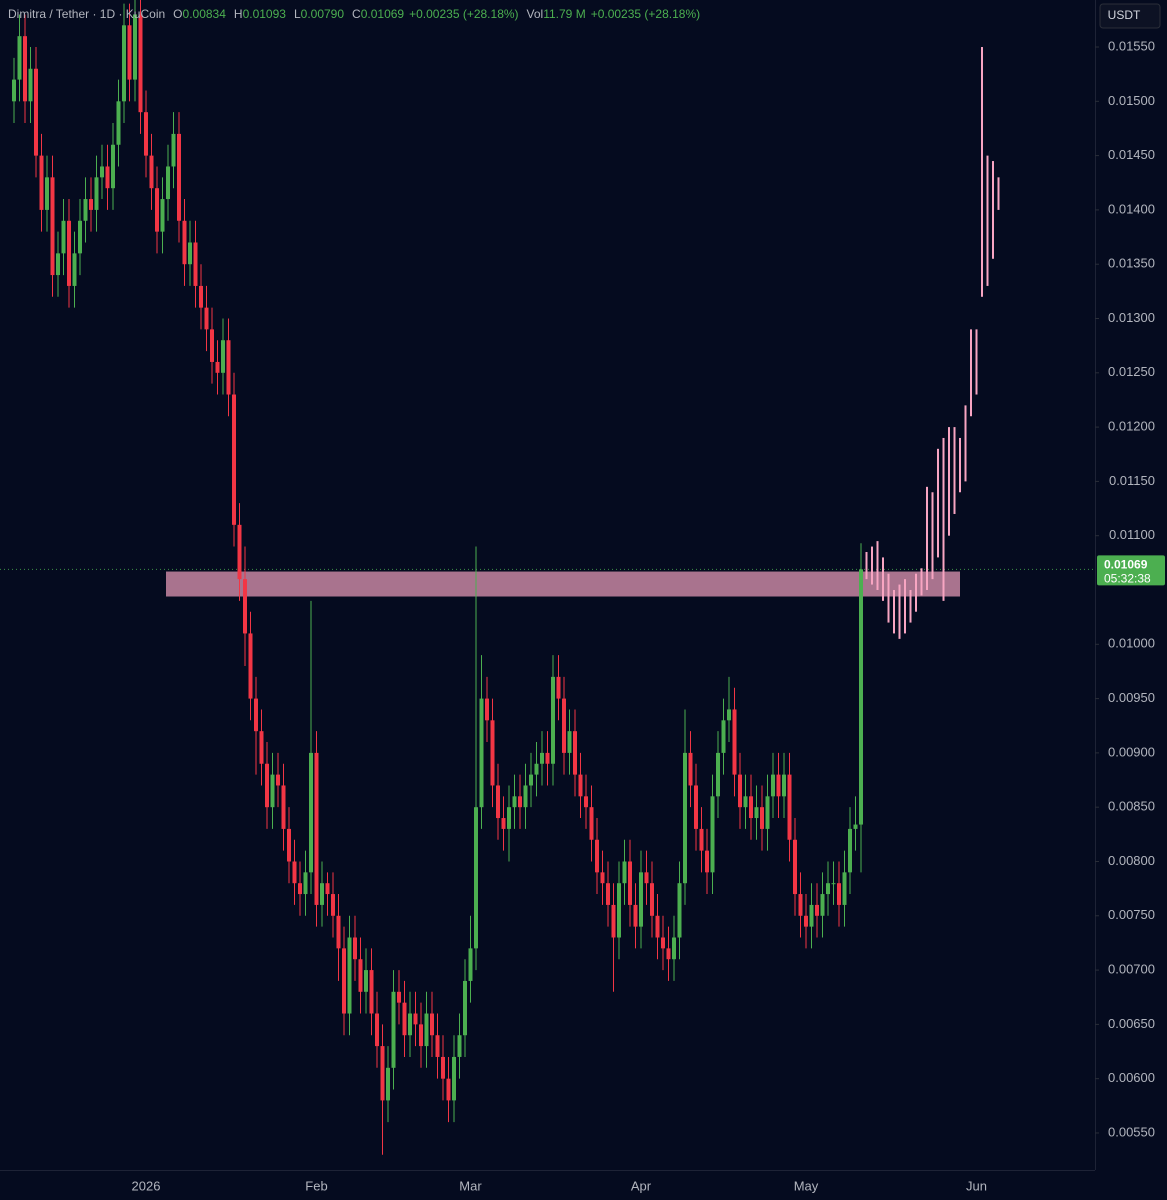  I want to click on y-tick-label: 0.00550, so click(1131, 1131).